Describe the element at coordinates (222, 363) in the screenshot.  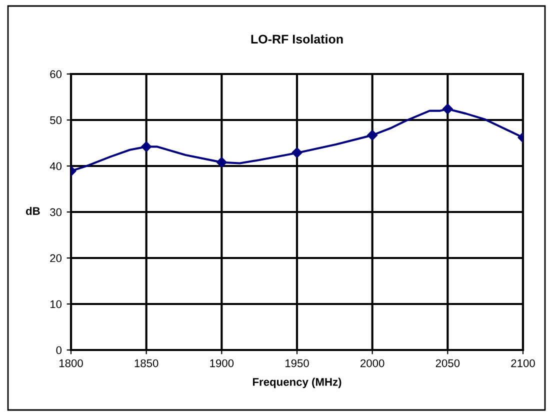
I see `x-tick-label: 1900` at that location.